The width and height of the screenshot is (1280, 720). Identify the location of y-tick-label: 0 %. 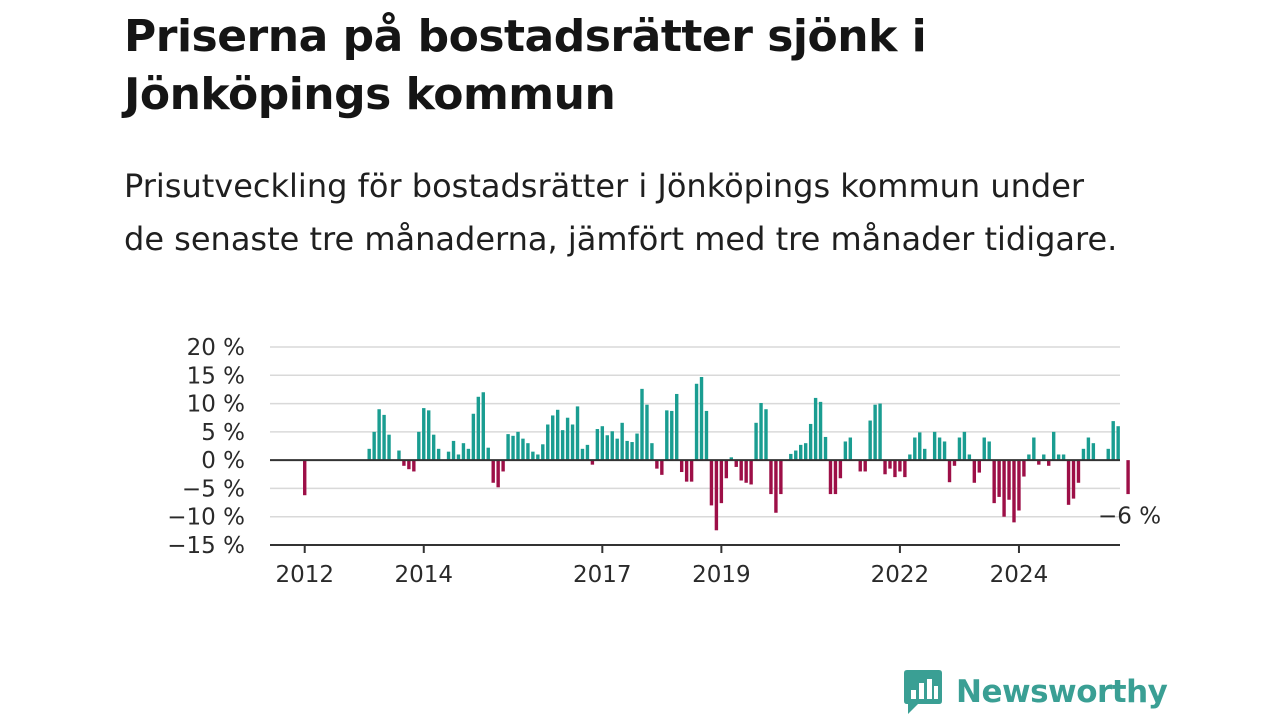
(223, 461).